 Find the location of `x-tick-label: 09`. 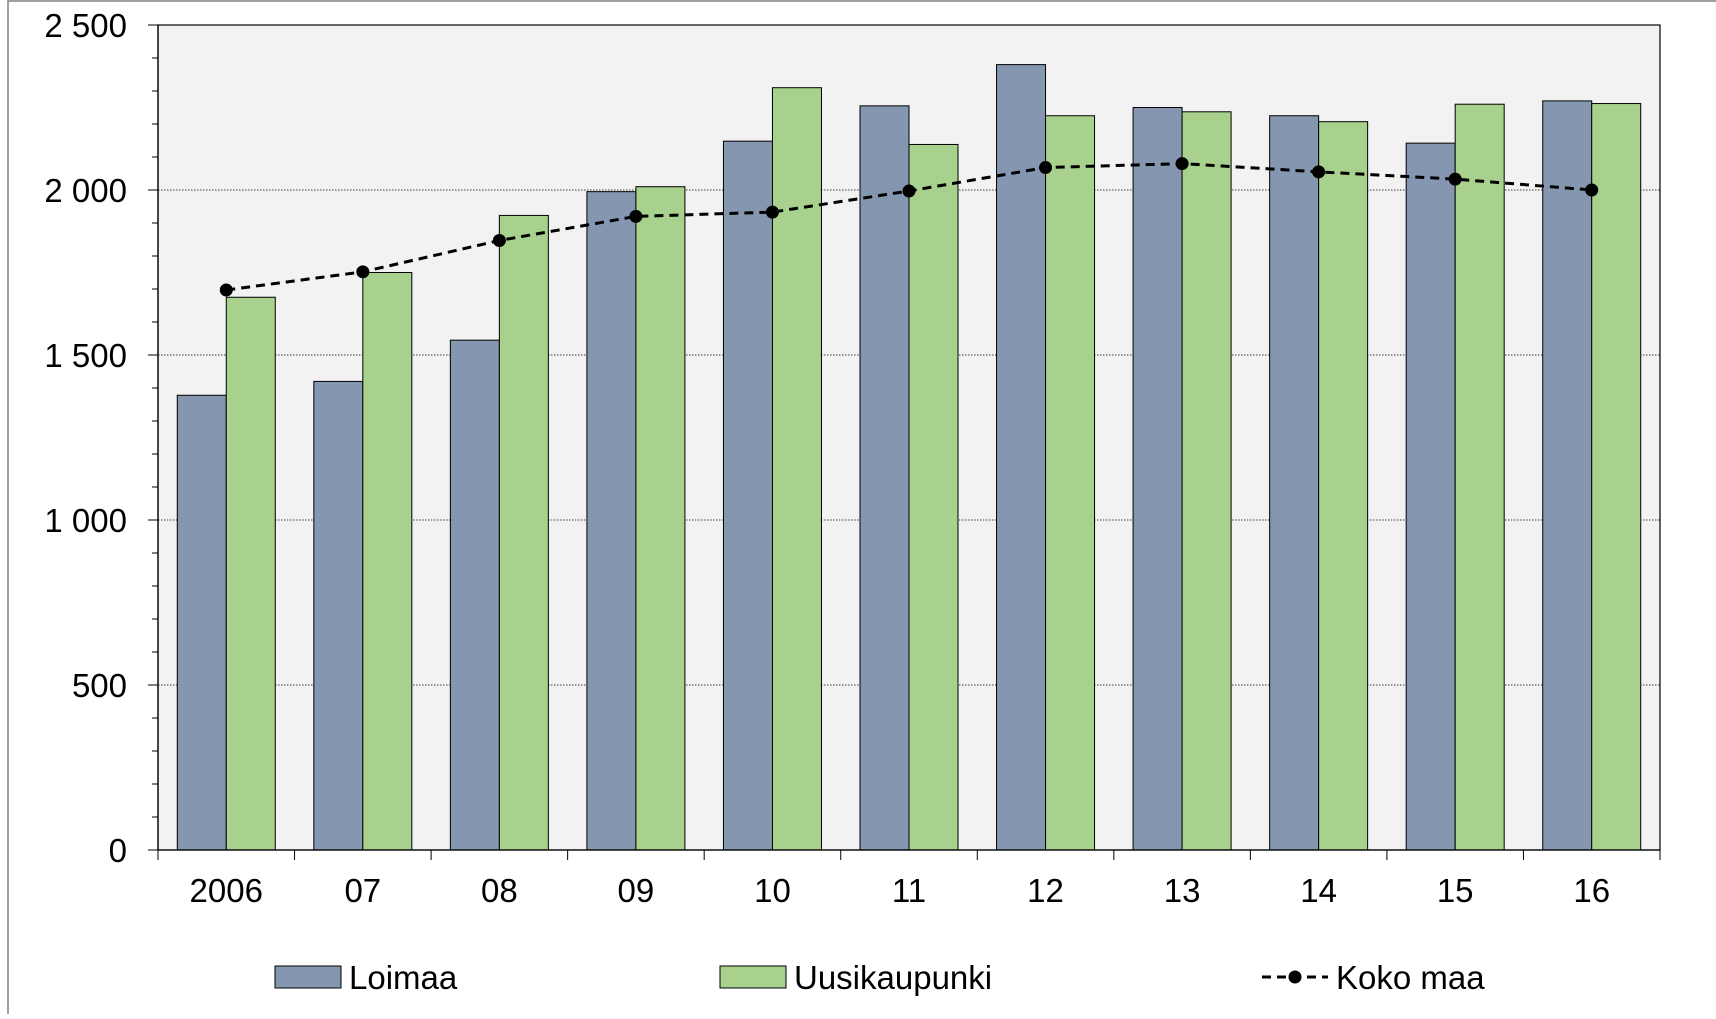

x-tick-label: 09 is located at coordinates (636, 890).